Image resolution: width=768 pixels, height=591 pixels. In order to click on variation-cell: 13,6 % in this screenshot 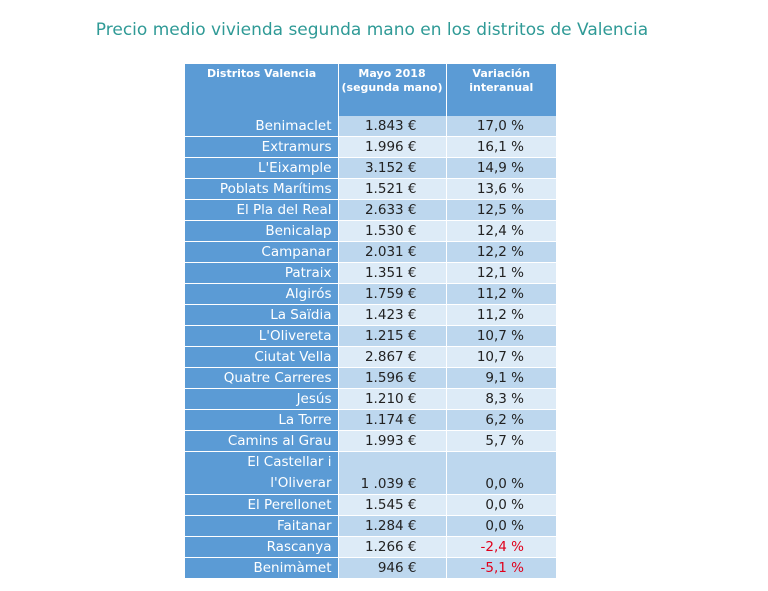, I will do `click(501, 189)`.